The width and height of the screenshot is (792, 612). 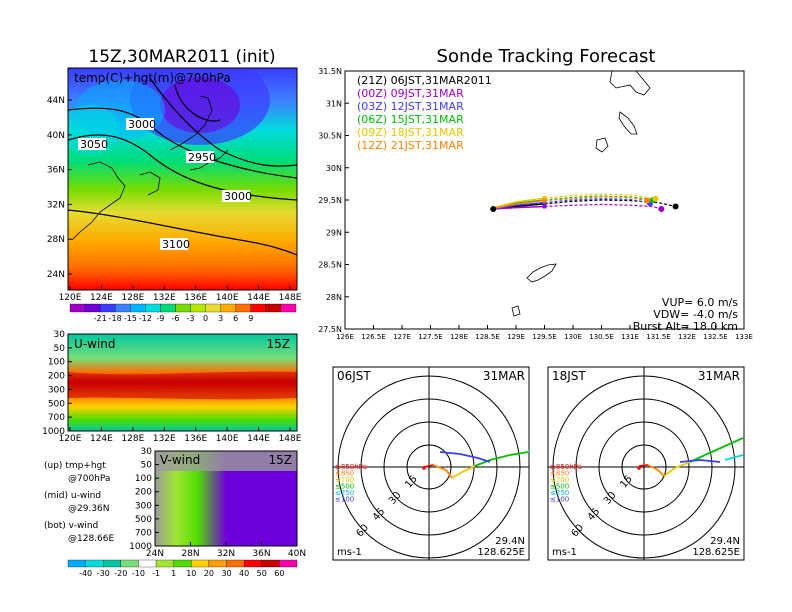 What do you see at coordinates (334, 232) in the screenshot?
I see `track-y-tick-label: 29N` at bounding box center [334, 232].